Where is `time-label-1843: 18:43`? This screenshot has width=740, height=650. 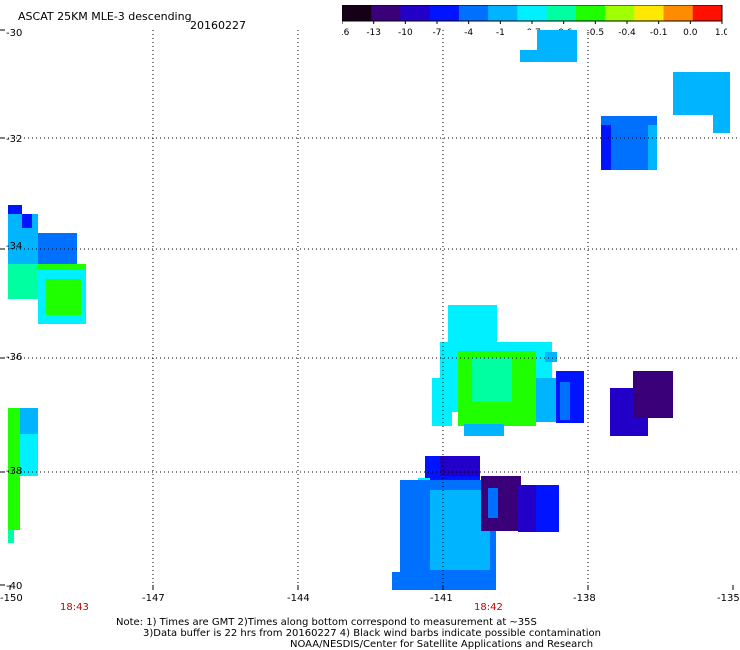
time-label-1843: 18:43 is located at coordinates (74, 607).